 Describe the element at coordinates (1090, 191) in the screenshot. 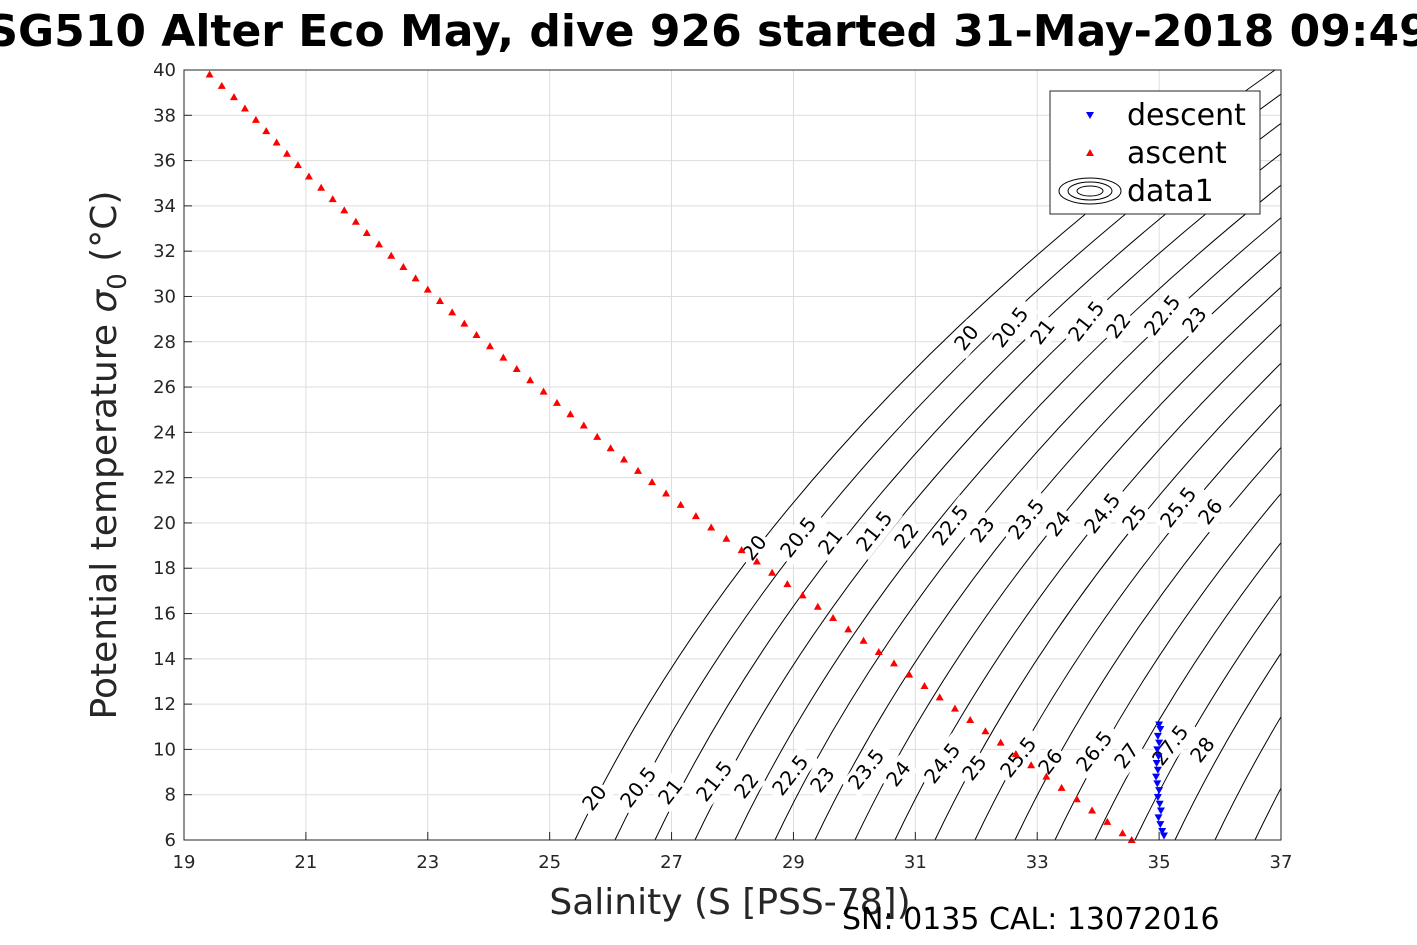

I see `legend-contour-icon` at that location.